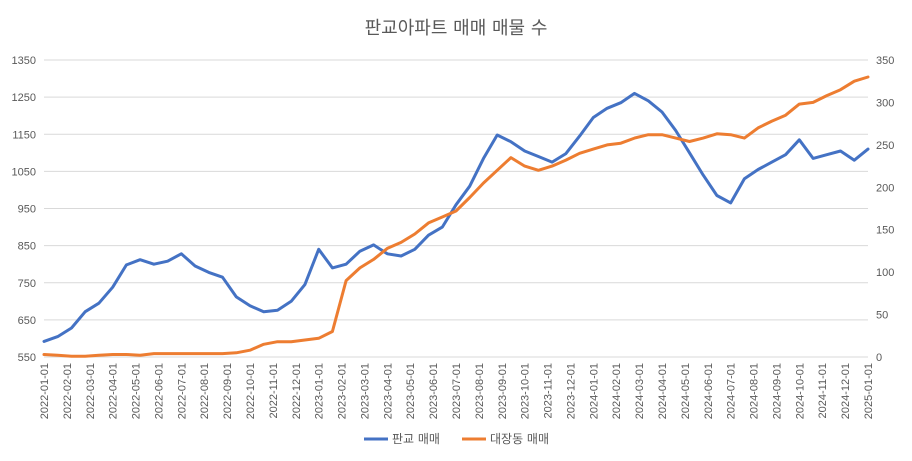  I want to click on x-tick-label: 2022-12-01, so click(297, 391).